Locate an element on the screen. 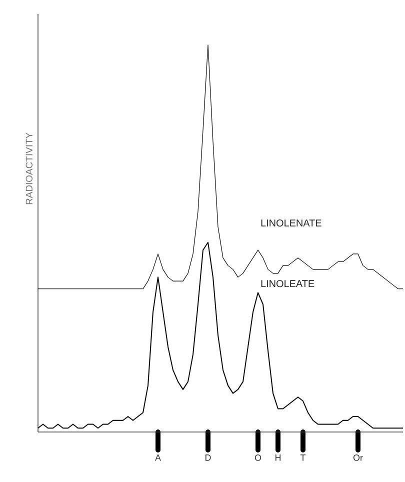 The height and width of the screenshot is (482, 405). text: LINOLENATE is located at coordinates (291, 223).